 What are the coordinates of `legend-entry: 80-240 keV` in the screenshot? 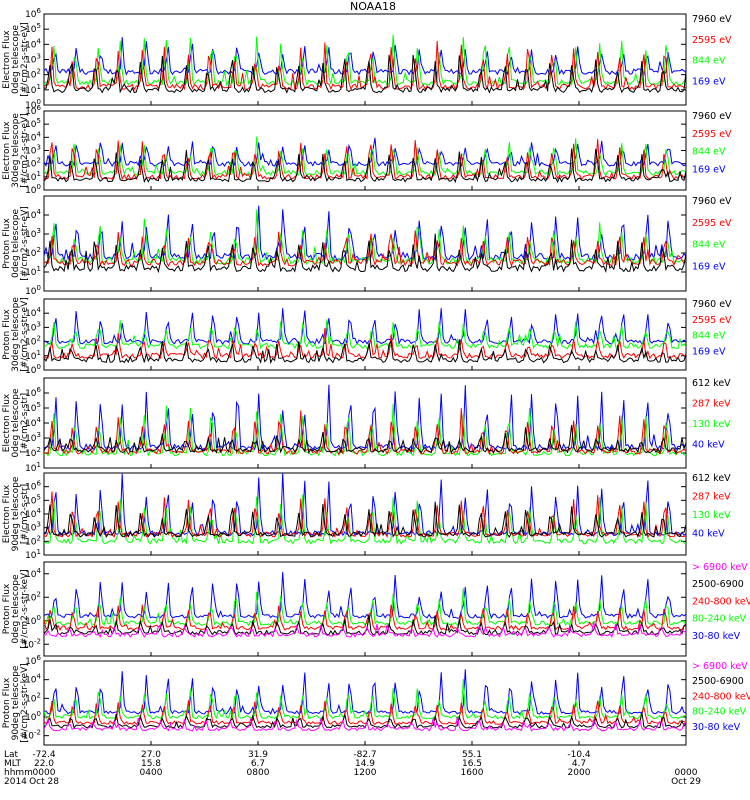 It's located at (719, 712).